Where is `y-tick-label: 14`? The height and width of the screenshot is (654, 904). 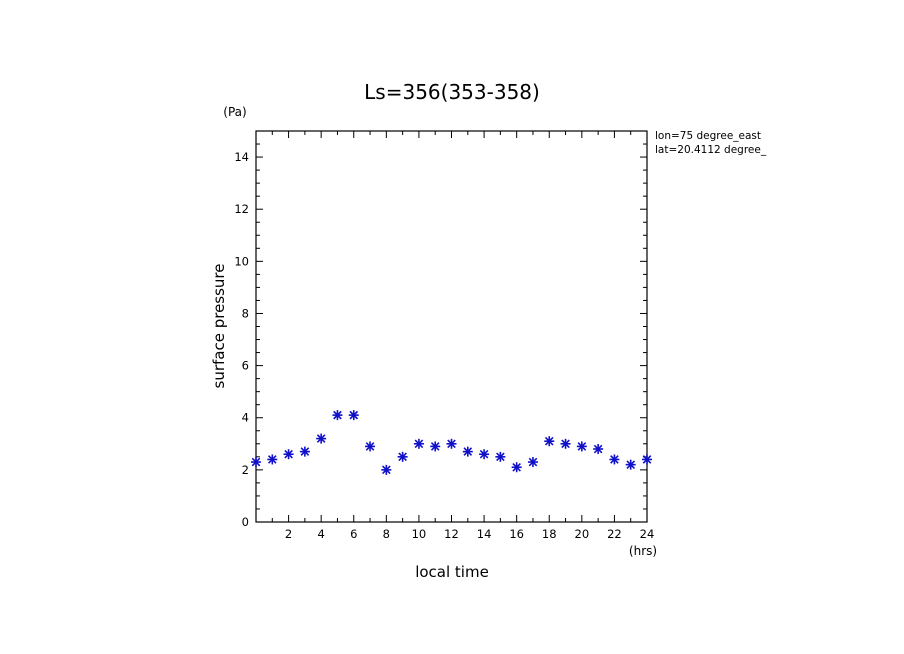 y-tick-label: 14 is located at coordinates (241, 157).